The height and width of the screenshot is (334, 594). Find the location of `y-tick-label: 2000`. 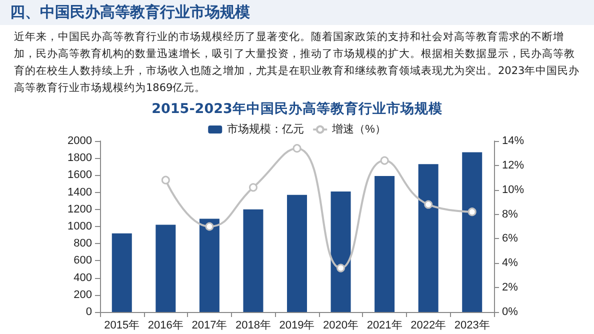

y-tick-label: 2000 is located at coordinates (80, 141).